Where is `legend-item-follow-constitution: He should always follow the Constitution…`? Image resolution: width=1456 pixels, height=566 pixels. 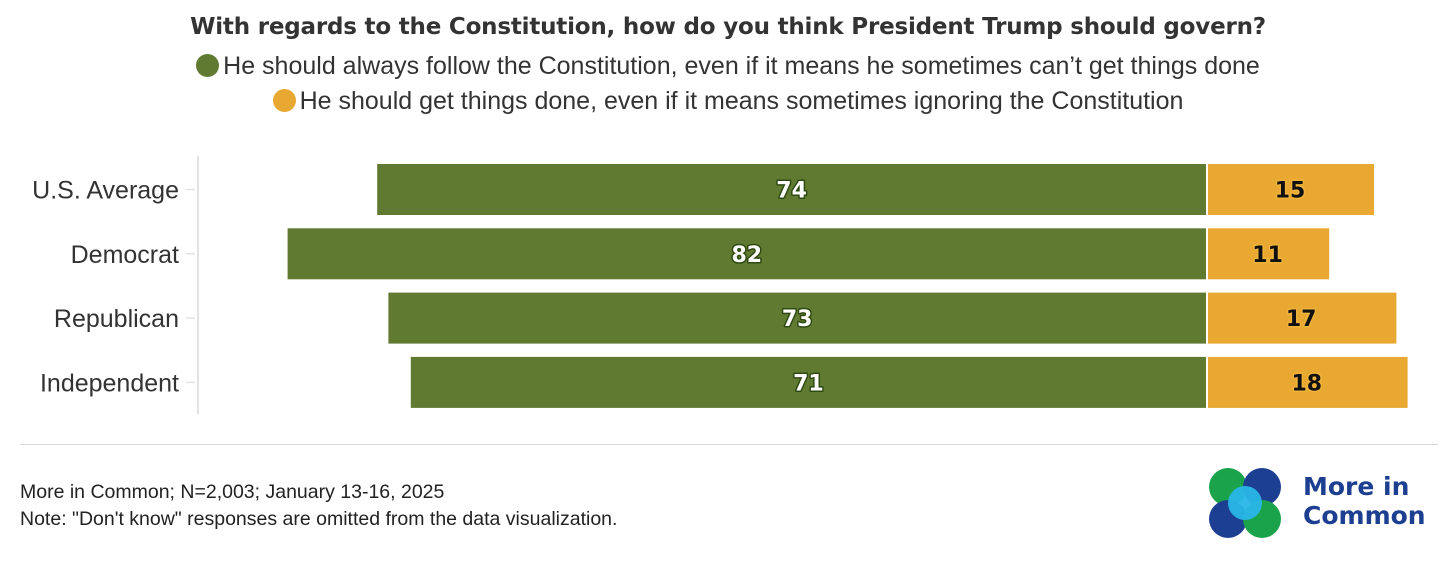
legend-item-follow-constitution: He should always follow the Constitution… is located at coordinates (728, 66).